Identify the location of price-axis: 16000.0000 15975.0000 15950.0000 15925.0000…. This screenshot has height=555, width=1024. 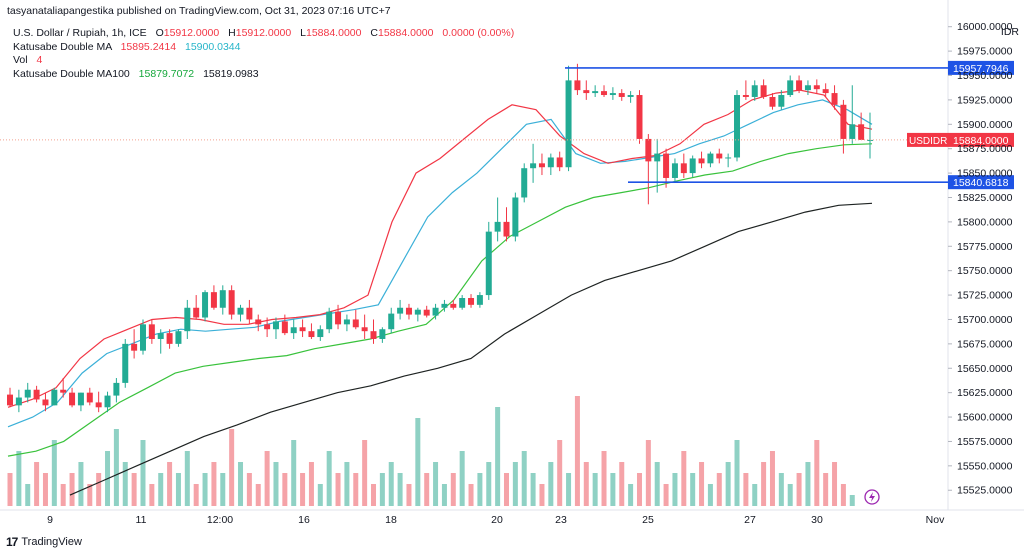
(980, 259).